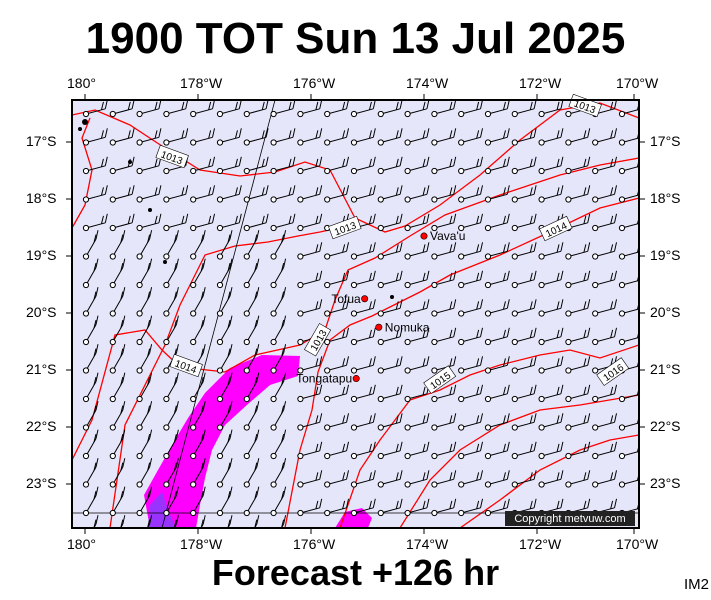 This screenshot has width=711, height=600. I want to click on y-axis-left-label: 17°S, so click(41, 141).